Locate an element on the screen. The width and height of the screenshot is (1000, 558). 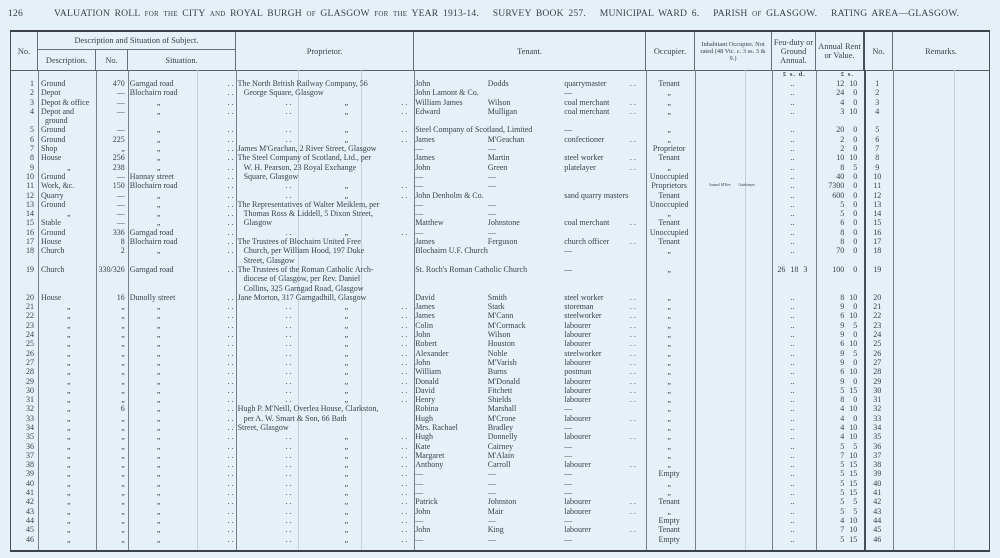
col-remarks: Remarks. is located at coordinates (941, 51).